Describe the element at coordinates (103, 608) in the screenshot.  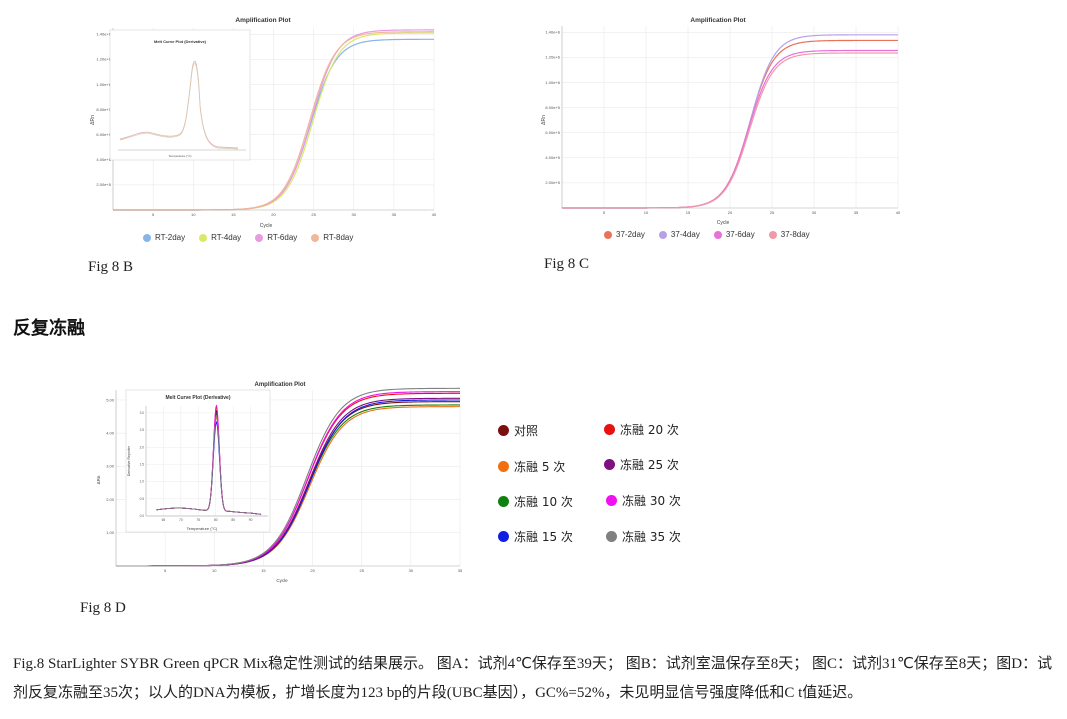
I see `fig-caption-d: Fig 8 D` at that location.